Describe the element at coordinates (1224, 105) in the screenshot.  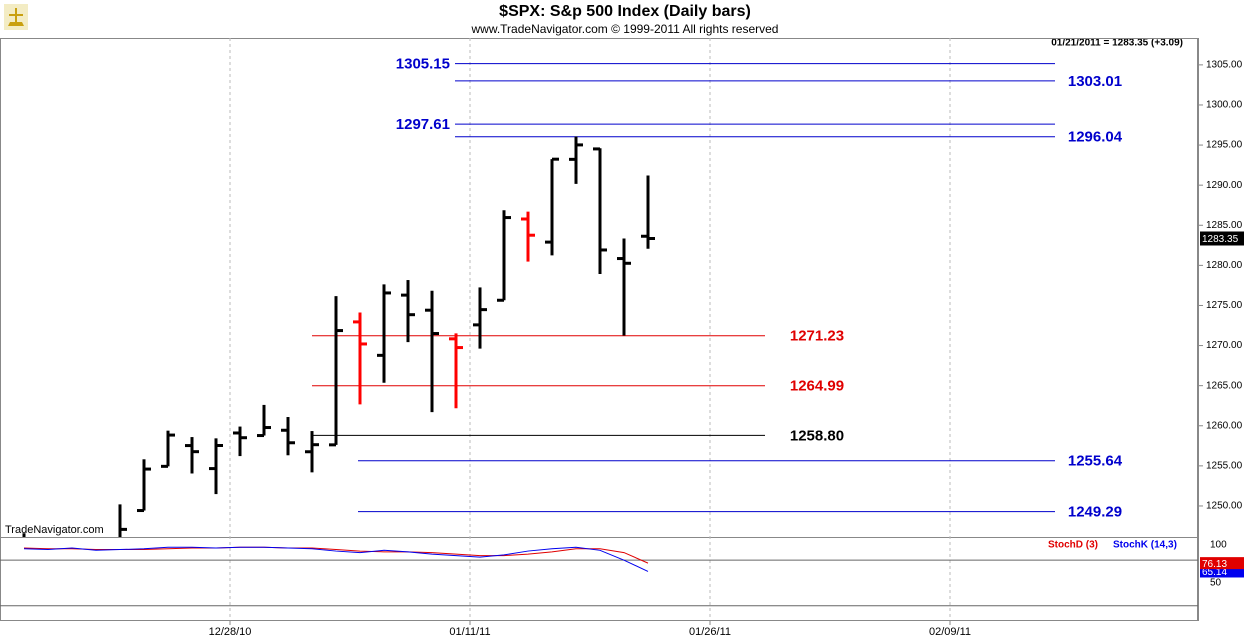
I see `y-tick-label: 1300.00` at that location.